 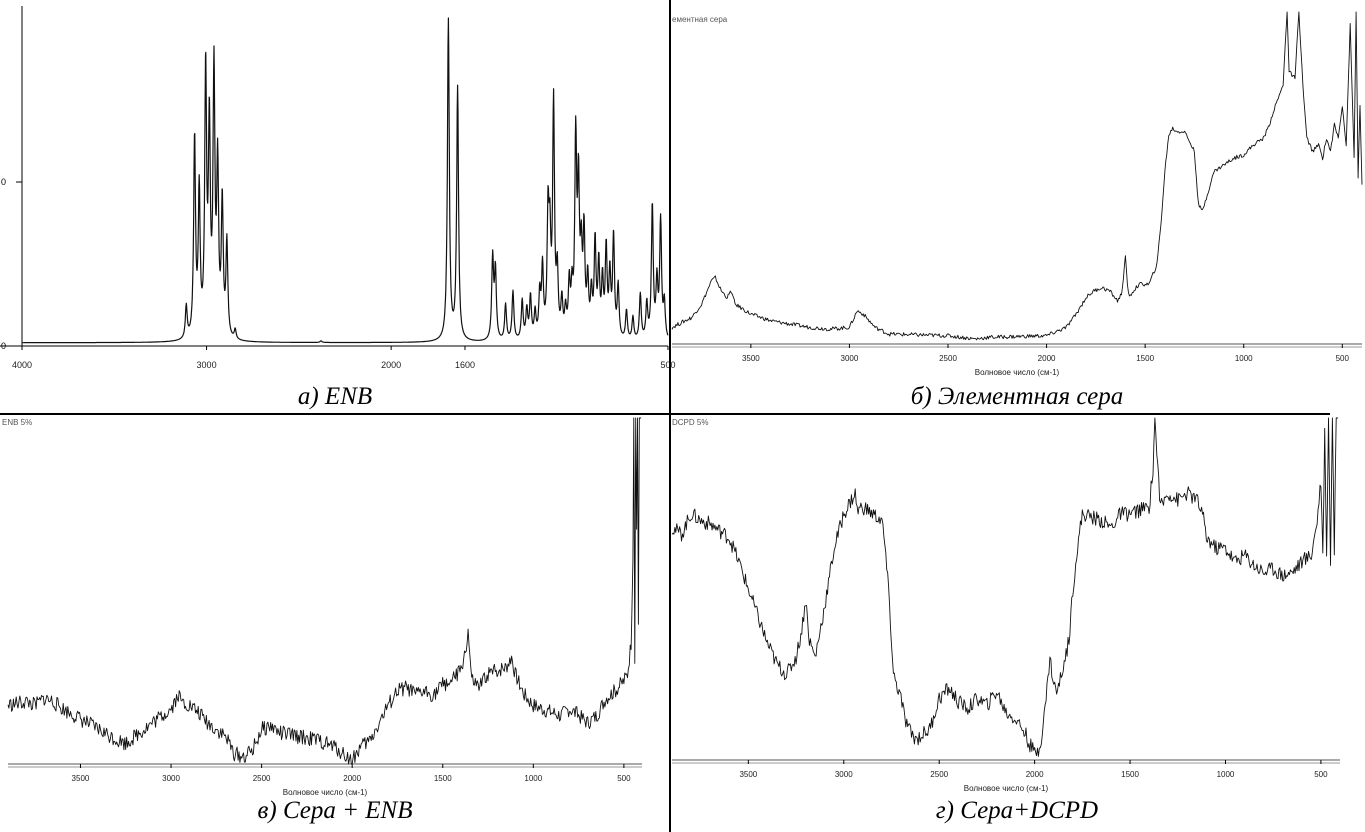 I want to click on caption-c: в) Сера + ENB, so click(x=335, y=810).